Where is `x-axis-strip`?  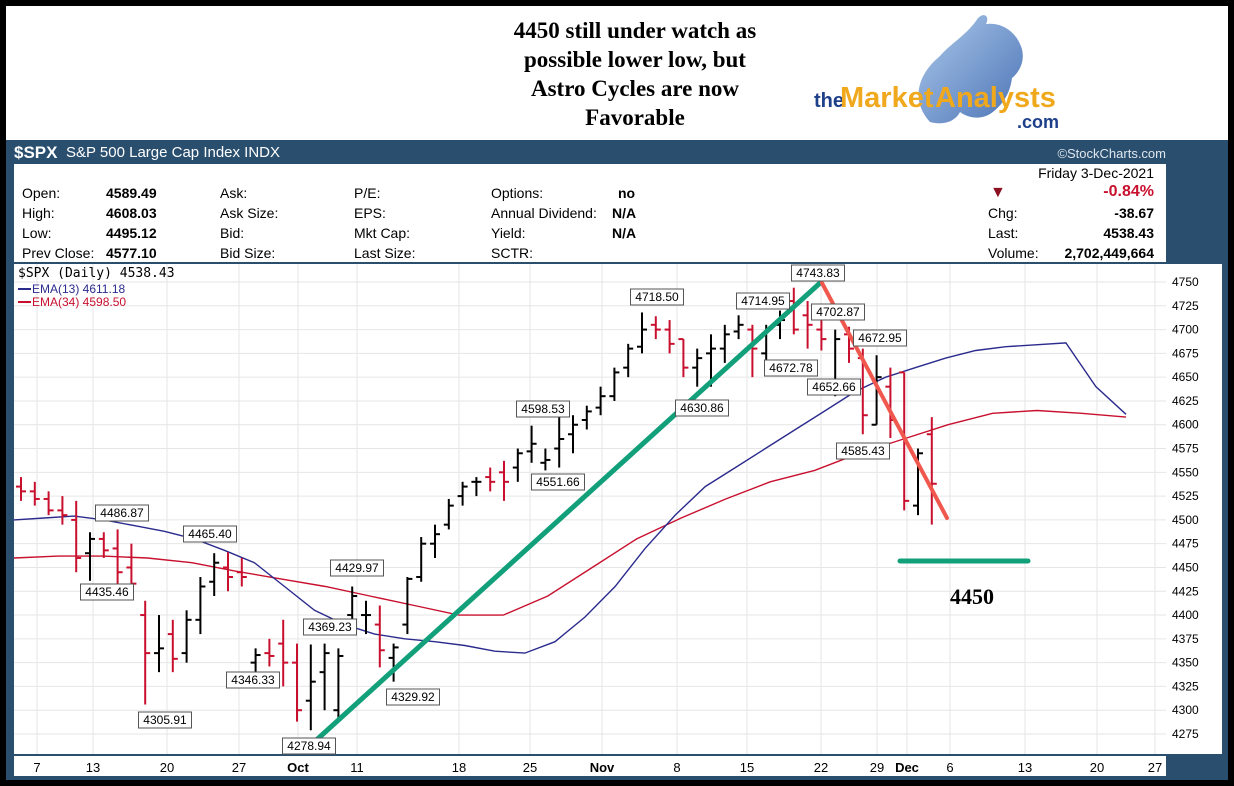 x-axis-strip is located at coordinates (590, 766).